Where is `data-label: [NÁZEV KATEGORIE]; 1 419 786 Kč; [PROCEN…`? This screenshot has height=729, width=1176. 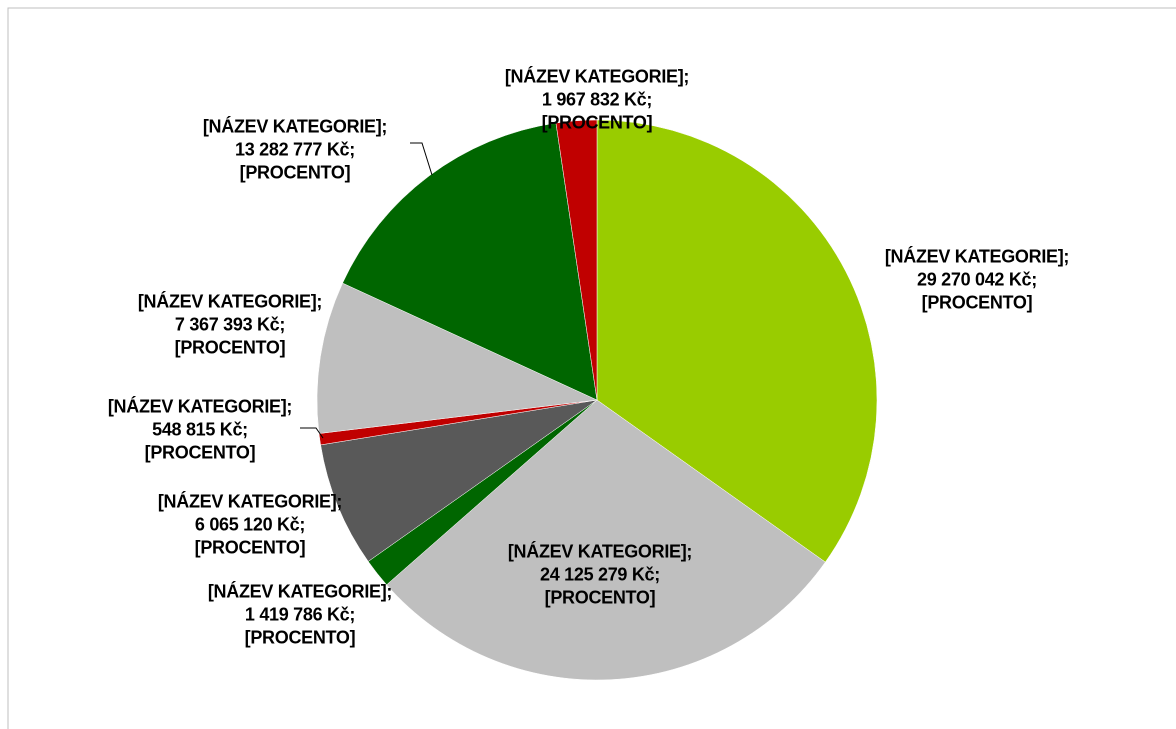 data-label: [NÁZEV KATEGORIE]; 1 419 786 Kč; [PROCEN… is located at coordinates (300, 614).